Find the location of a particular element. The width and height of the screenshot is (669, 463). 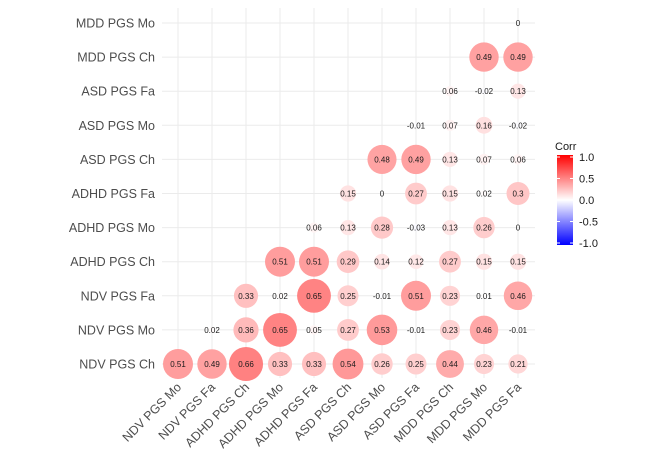

corr-value-label: 0.21 is located at coordinates (518, 364).